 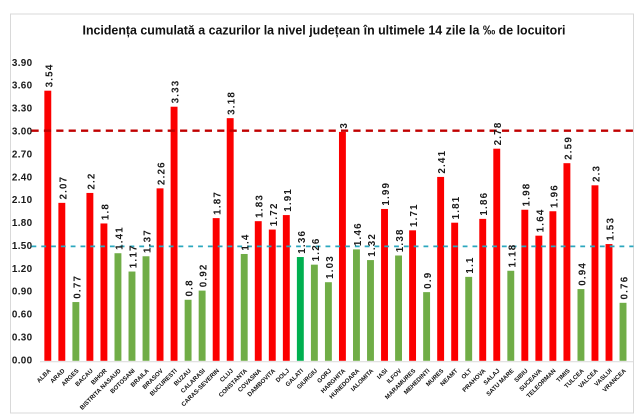 What do you see at coordinates (428, 280) in the screenshot?
I see `svg-text: 0.9` at bounding box center [428, 280].